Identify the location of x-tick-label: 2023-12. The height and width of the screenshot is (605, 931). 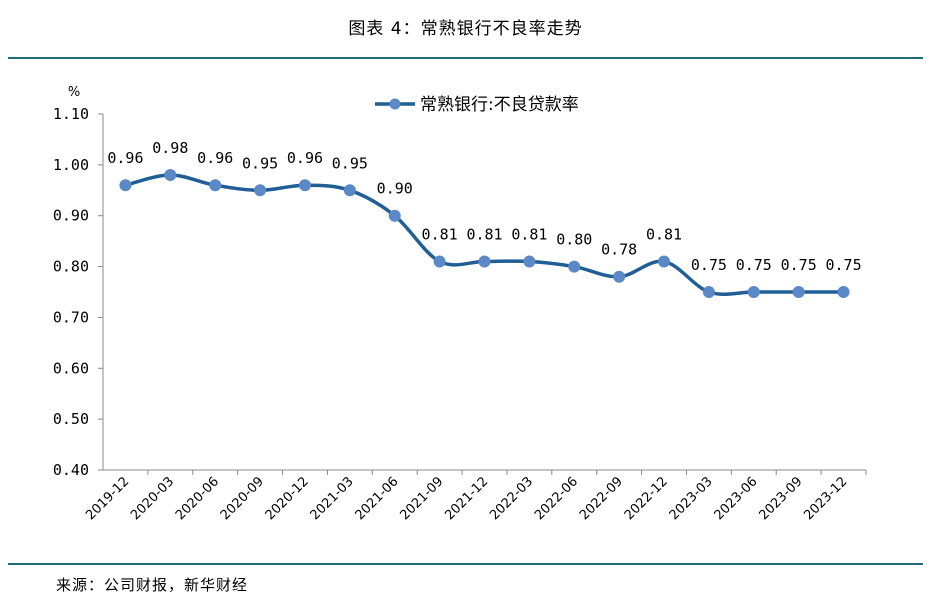
(825, 498).